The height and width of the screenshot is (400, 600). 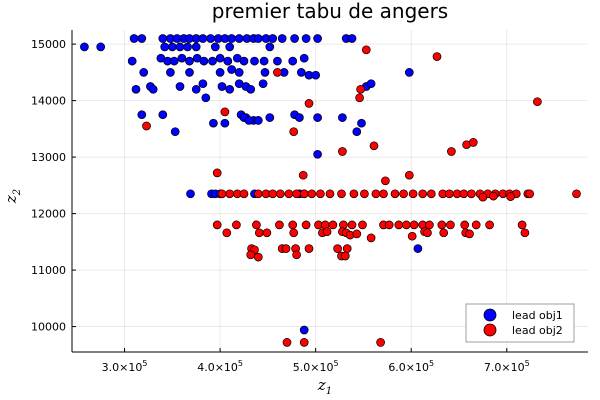 I want to click on y-tick-label: 14000, so click(x=48, y=101).